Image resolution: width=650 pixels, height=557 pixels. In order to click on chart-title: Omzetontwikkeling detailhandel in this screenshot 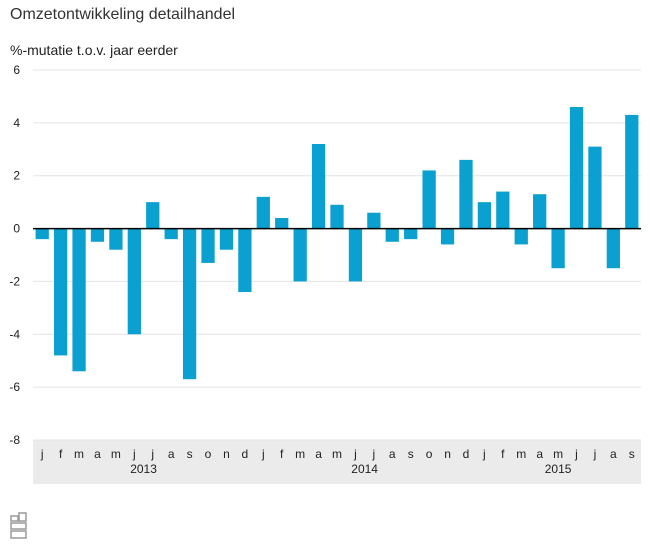, I will do `click(123, 14)`.